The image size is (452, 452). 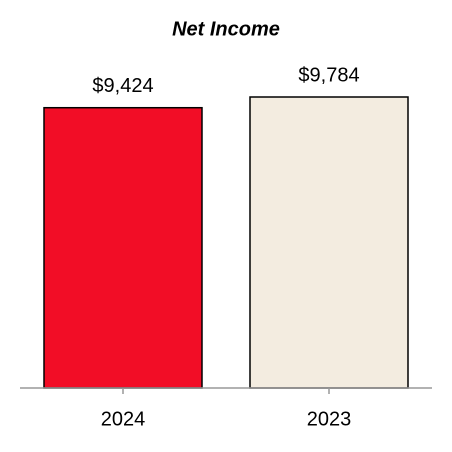 What do you see at coordinates (328, 75) in the screenshot?
I see `value-label: $9,784` at bounding box center [328, 75].